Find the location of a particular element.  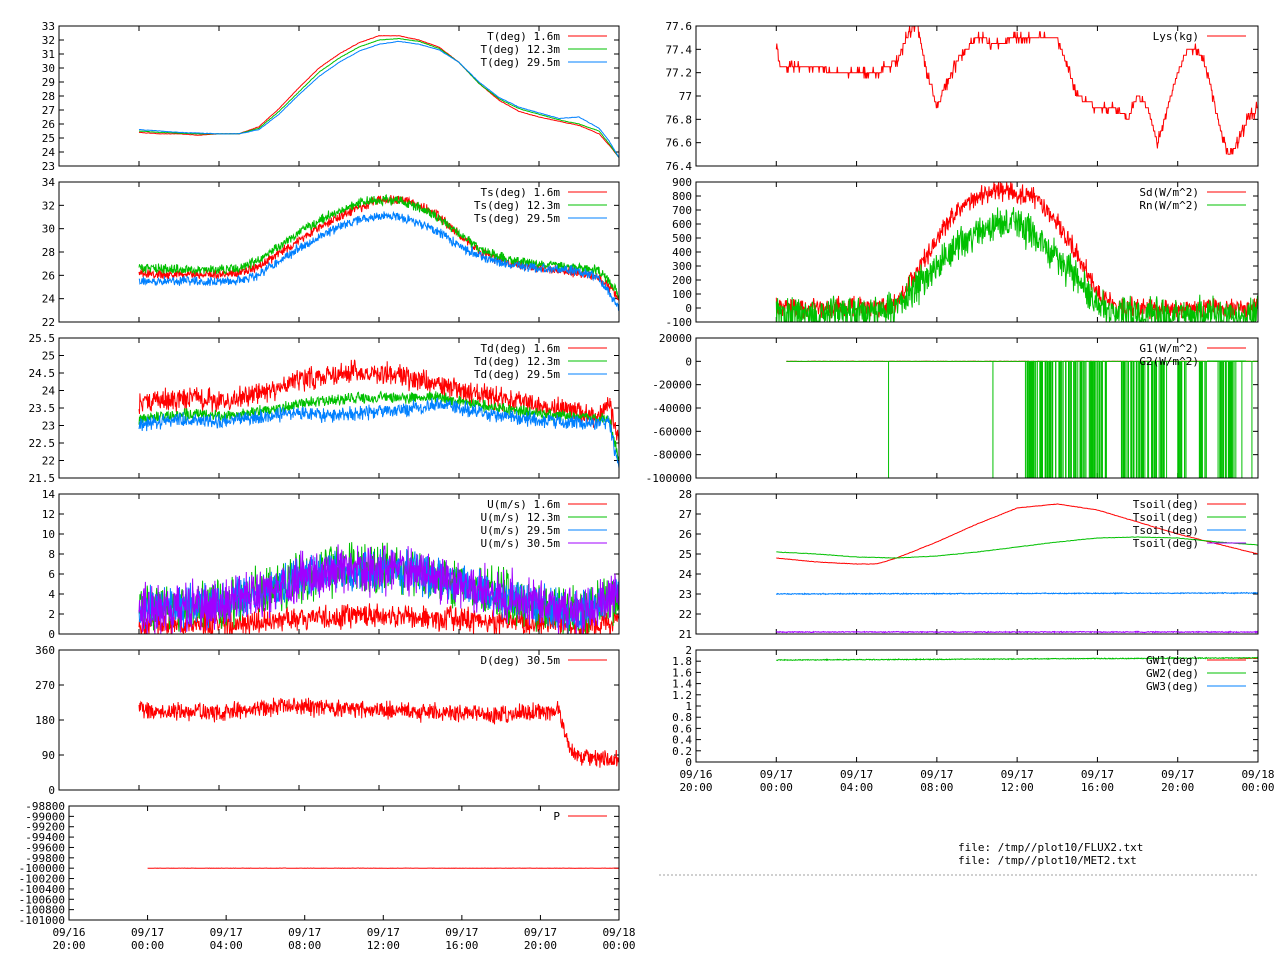

file-path-flux: file: /tmp//plot10/FLUX2.txt is located at coordinates (1051, 847).